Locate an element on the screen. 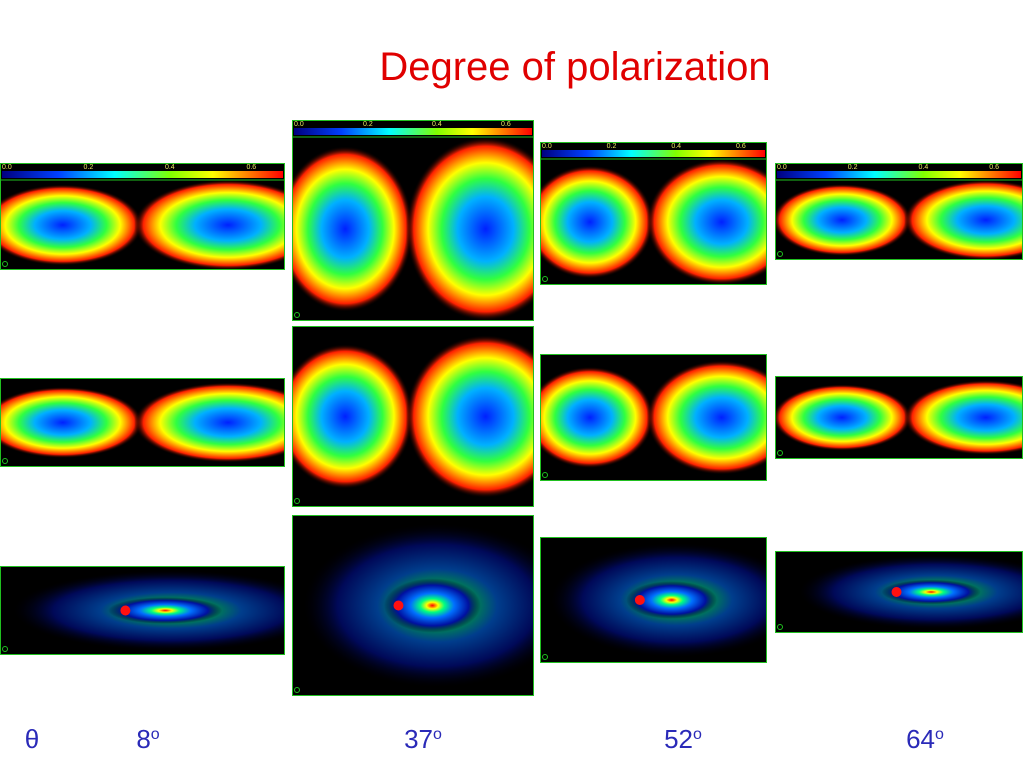 Image resolution: width=1023 pixels, height=767 pixels. slide-title: Degree of polarization is located at coordinates (574, 67).